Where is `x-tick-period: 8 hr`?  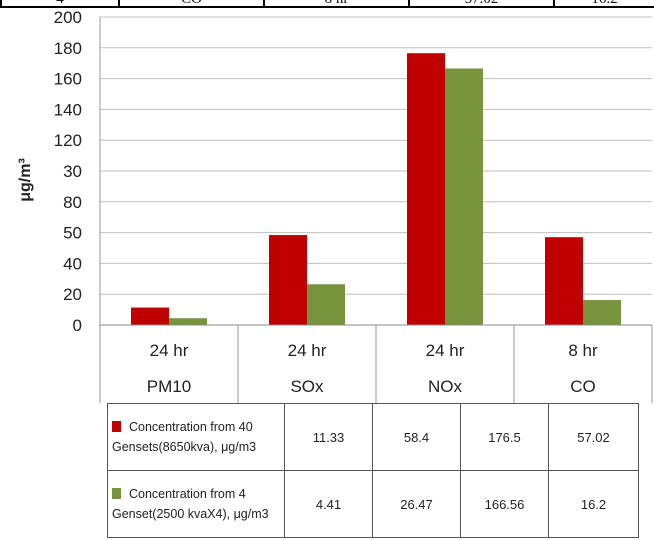
x-tick-period: 8 hr is located at coordinates (583, 350).